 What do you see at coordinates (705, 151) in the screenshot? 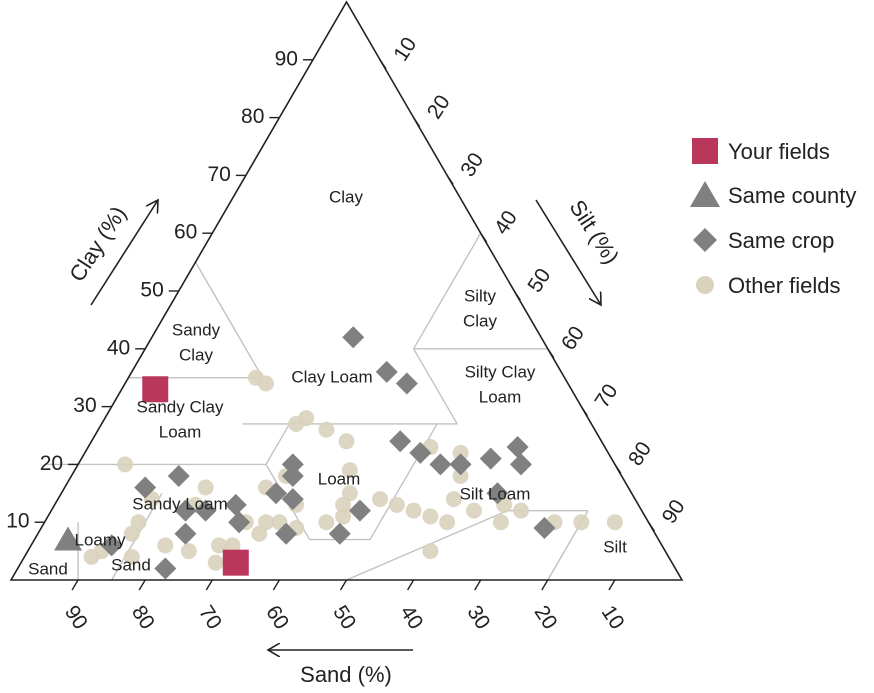
I see `legend-square-marker` at bounding box center [705, 151].